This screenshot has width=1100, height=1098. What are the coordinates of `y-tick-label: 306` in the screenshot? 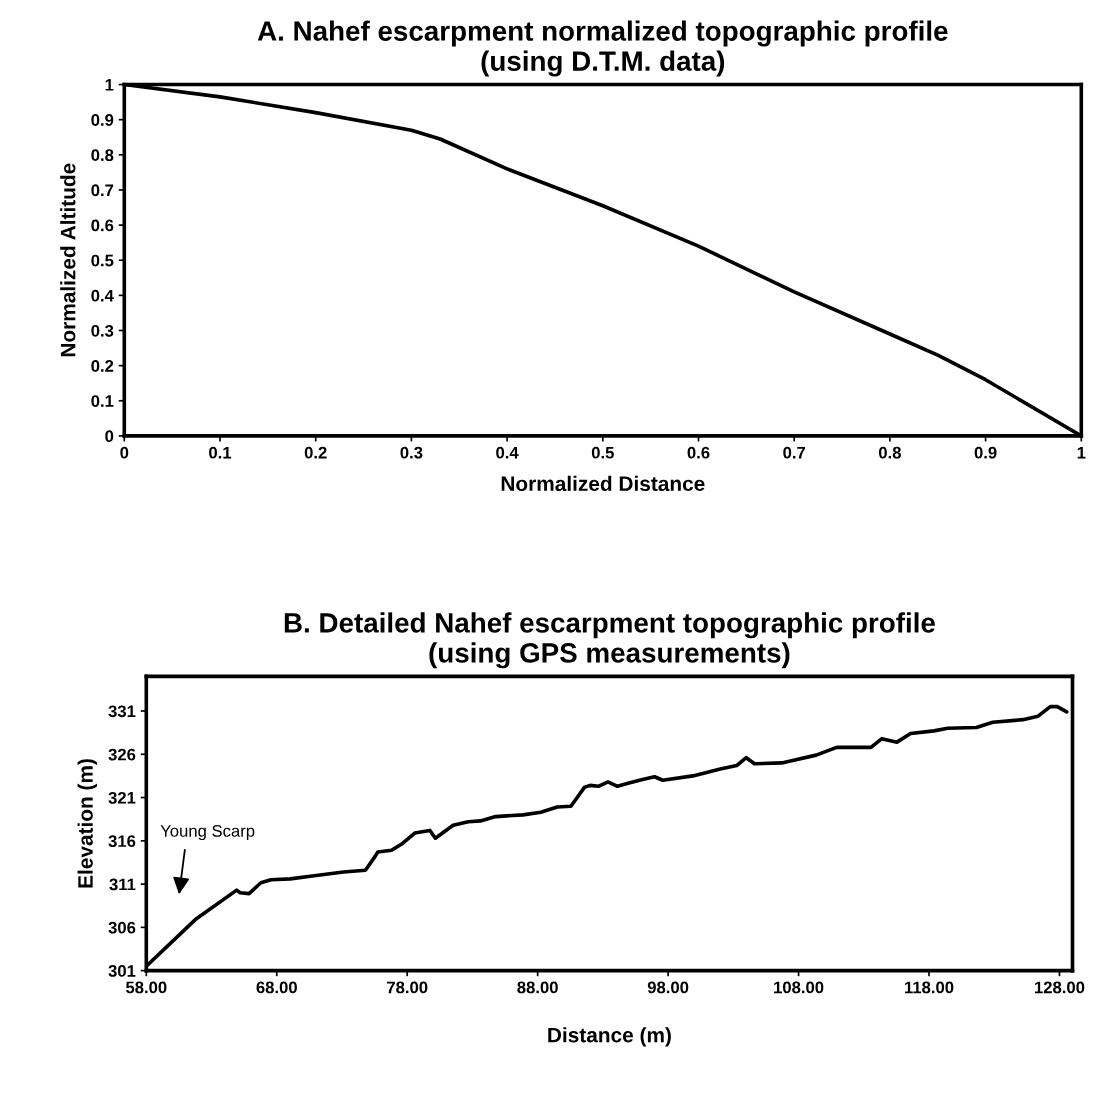 It's located at (122, 927).